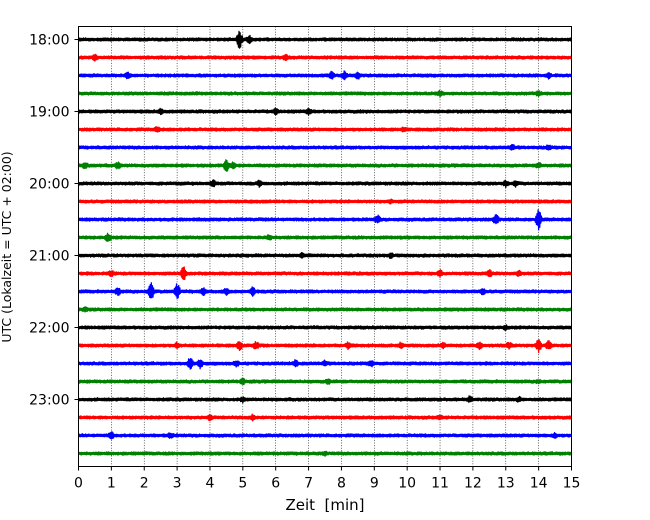 This screenshot has width=650, height=520. Describe the element at coordinates (53, 221) in the screenshot. I see `y-axis-ticks: 18:00 19:00 20:00 21:00 22:00 23:00` at that location.